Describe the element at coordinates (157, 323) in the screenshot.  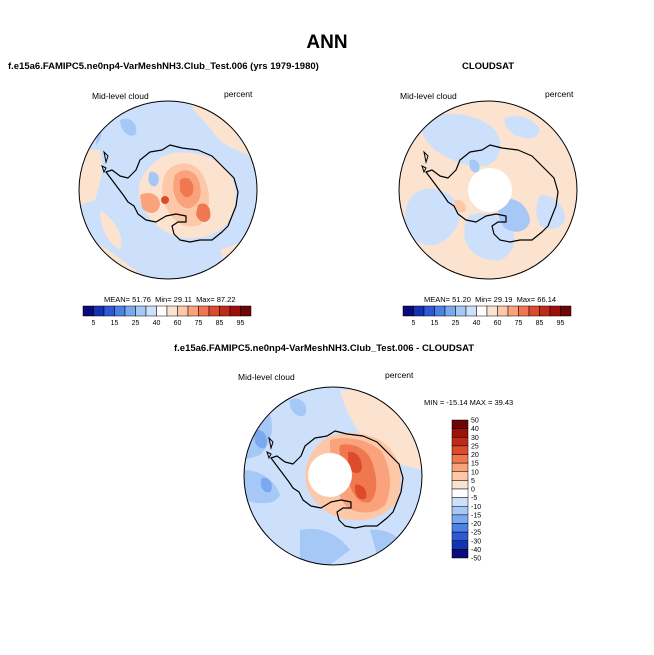
I see `model-colorbar-tick-label: 40` at that location.